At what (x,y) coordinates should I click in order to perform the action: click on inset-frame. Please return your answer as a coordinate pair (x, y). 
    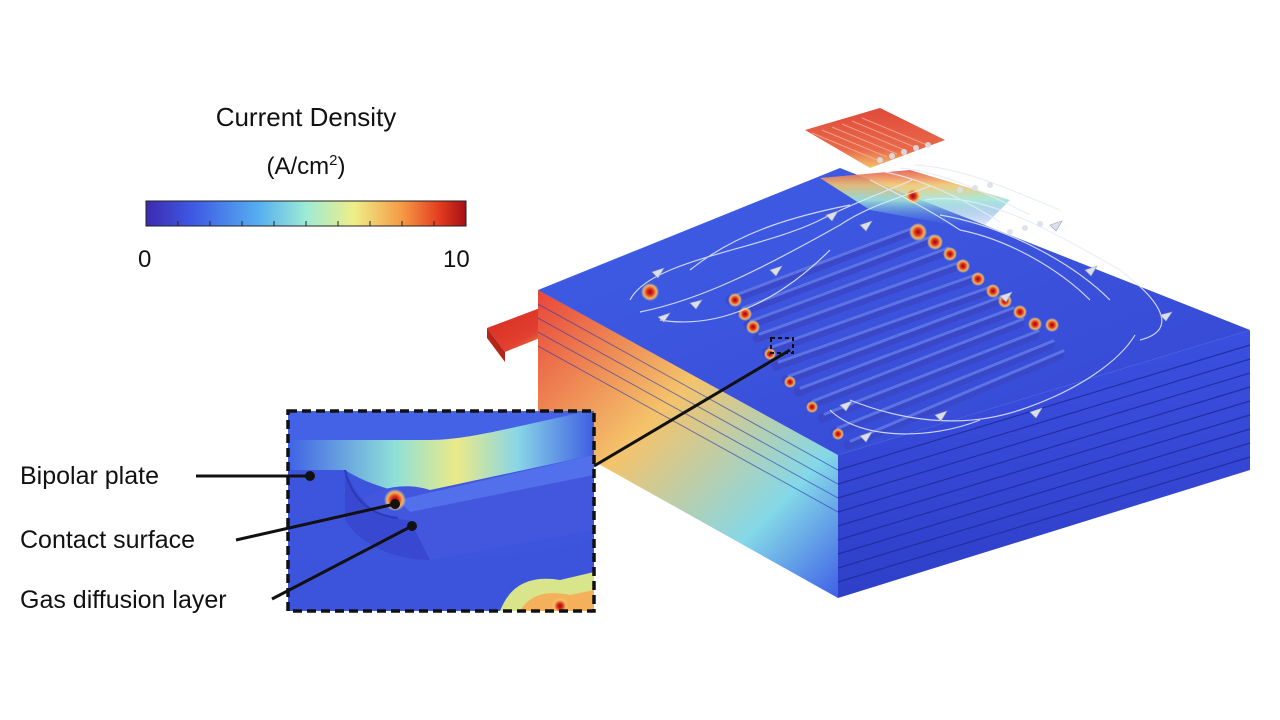
    Looking at the image, I should click on (441, 511).